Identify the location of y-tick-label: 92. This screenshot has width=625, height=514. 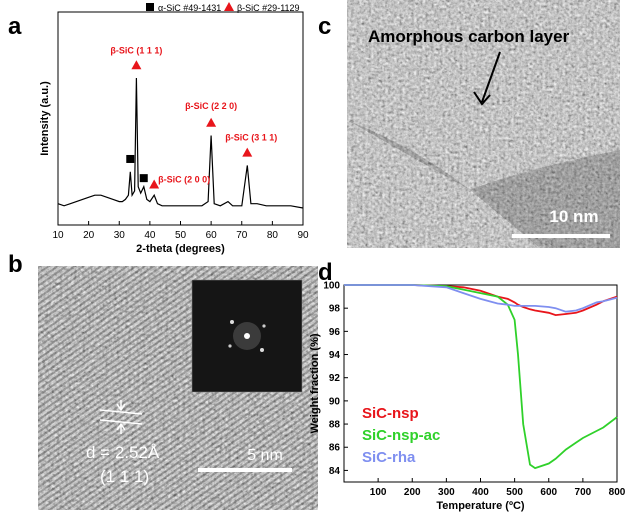
(335, 378).